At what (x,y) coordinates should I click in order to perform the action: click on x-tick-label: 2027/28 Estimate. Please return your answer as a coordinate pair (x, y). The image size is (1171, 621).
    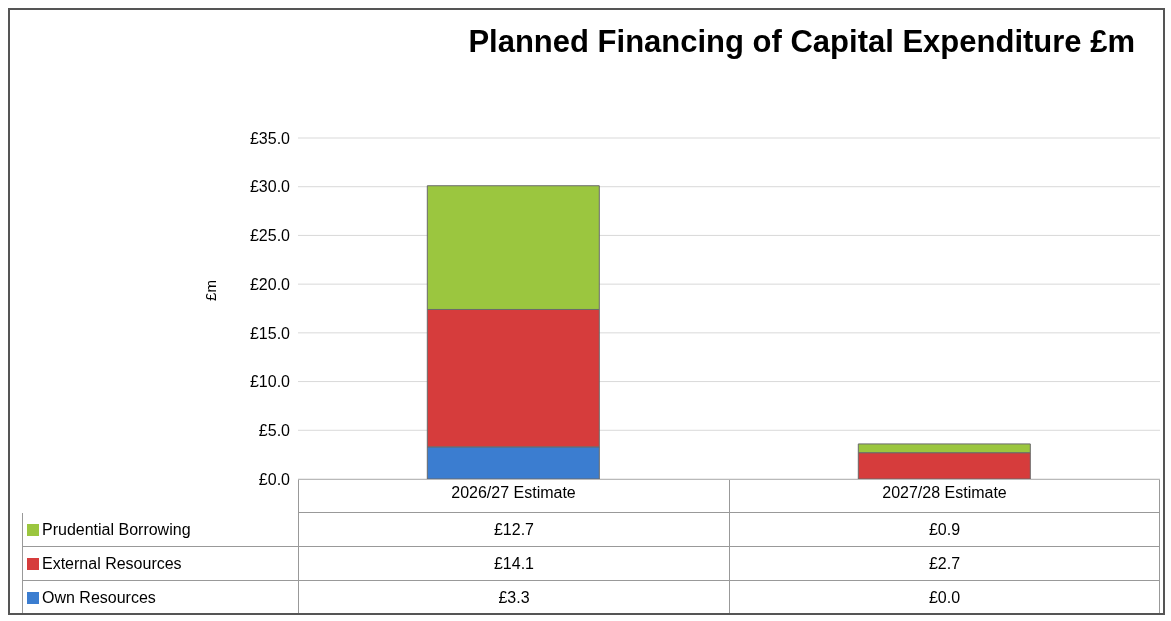
    Looking at the image, I should click on (944, 493).